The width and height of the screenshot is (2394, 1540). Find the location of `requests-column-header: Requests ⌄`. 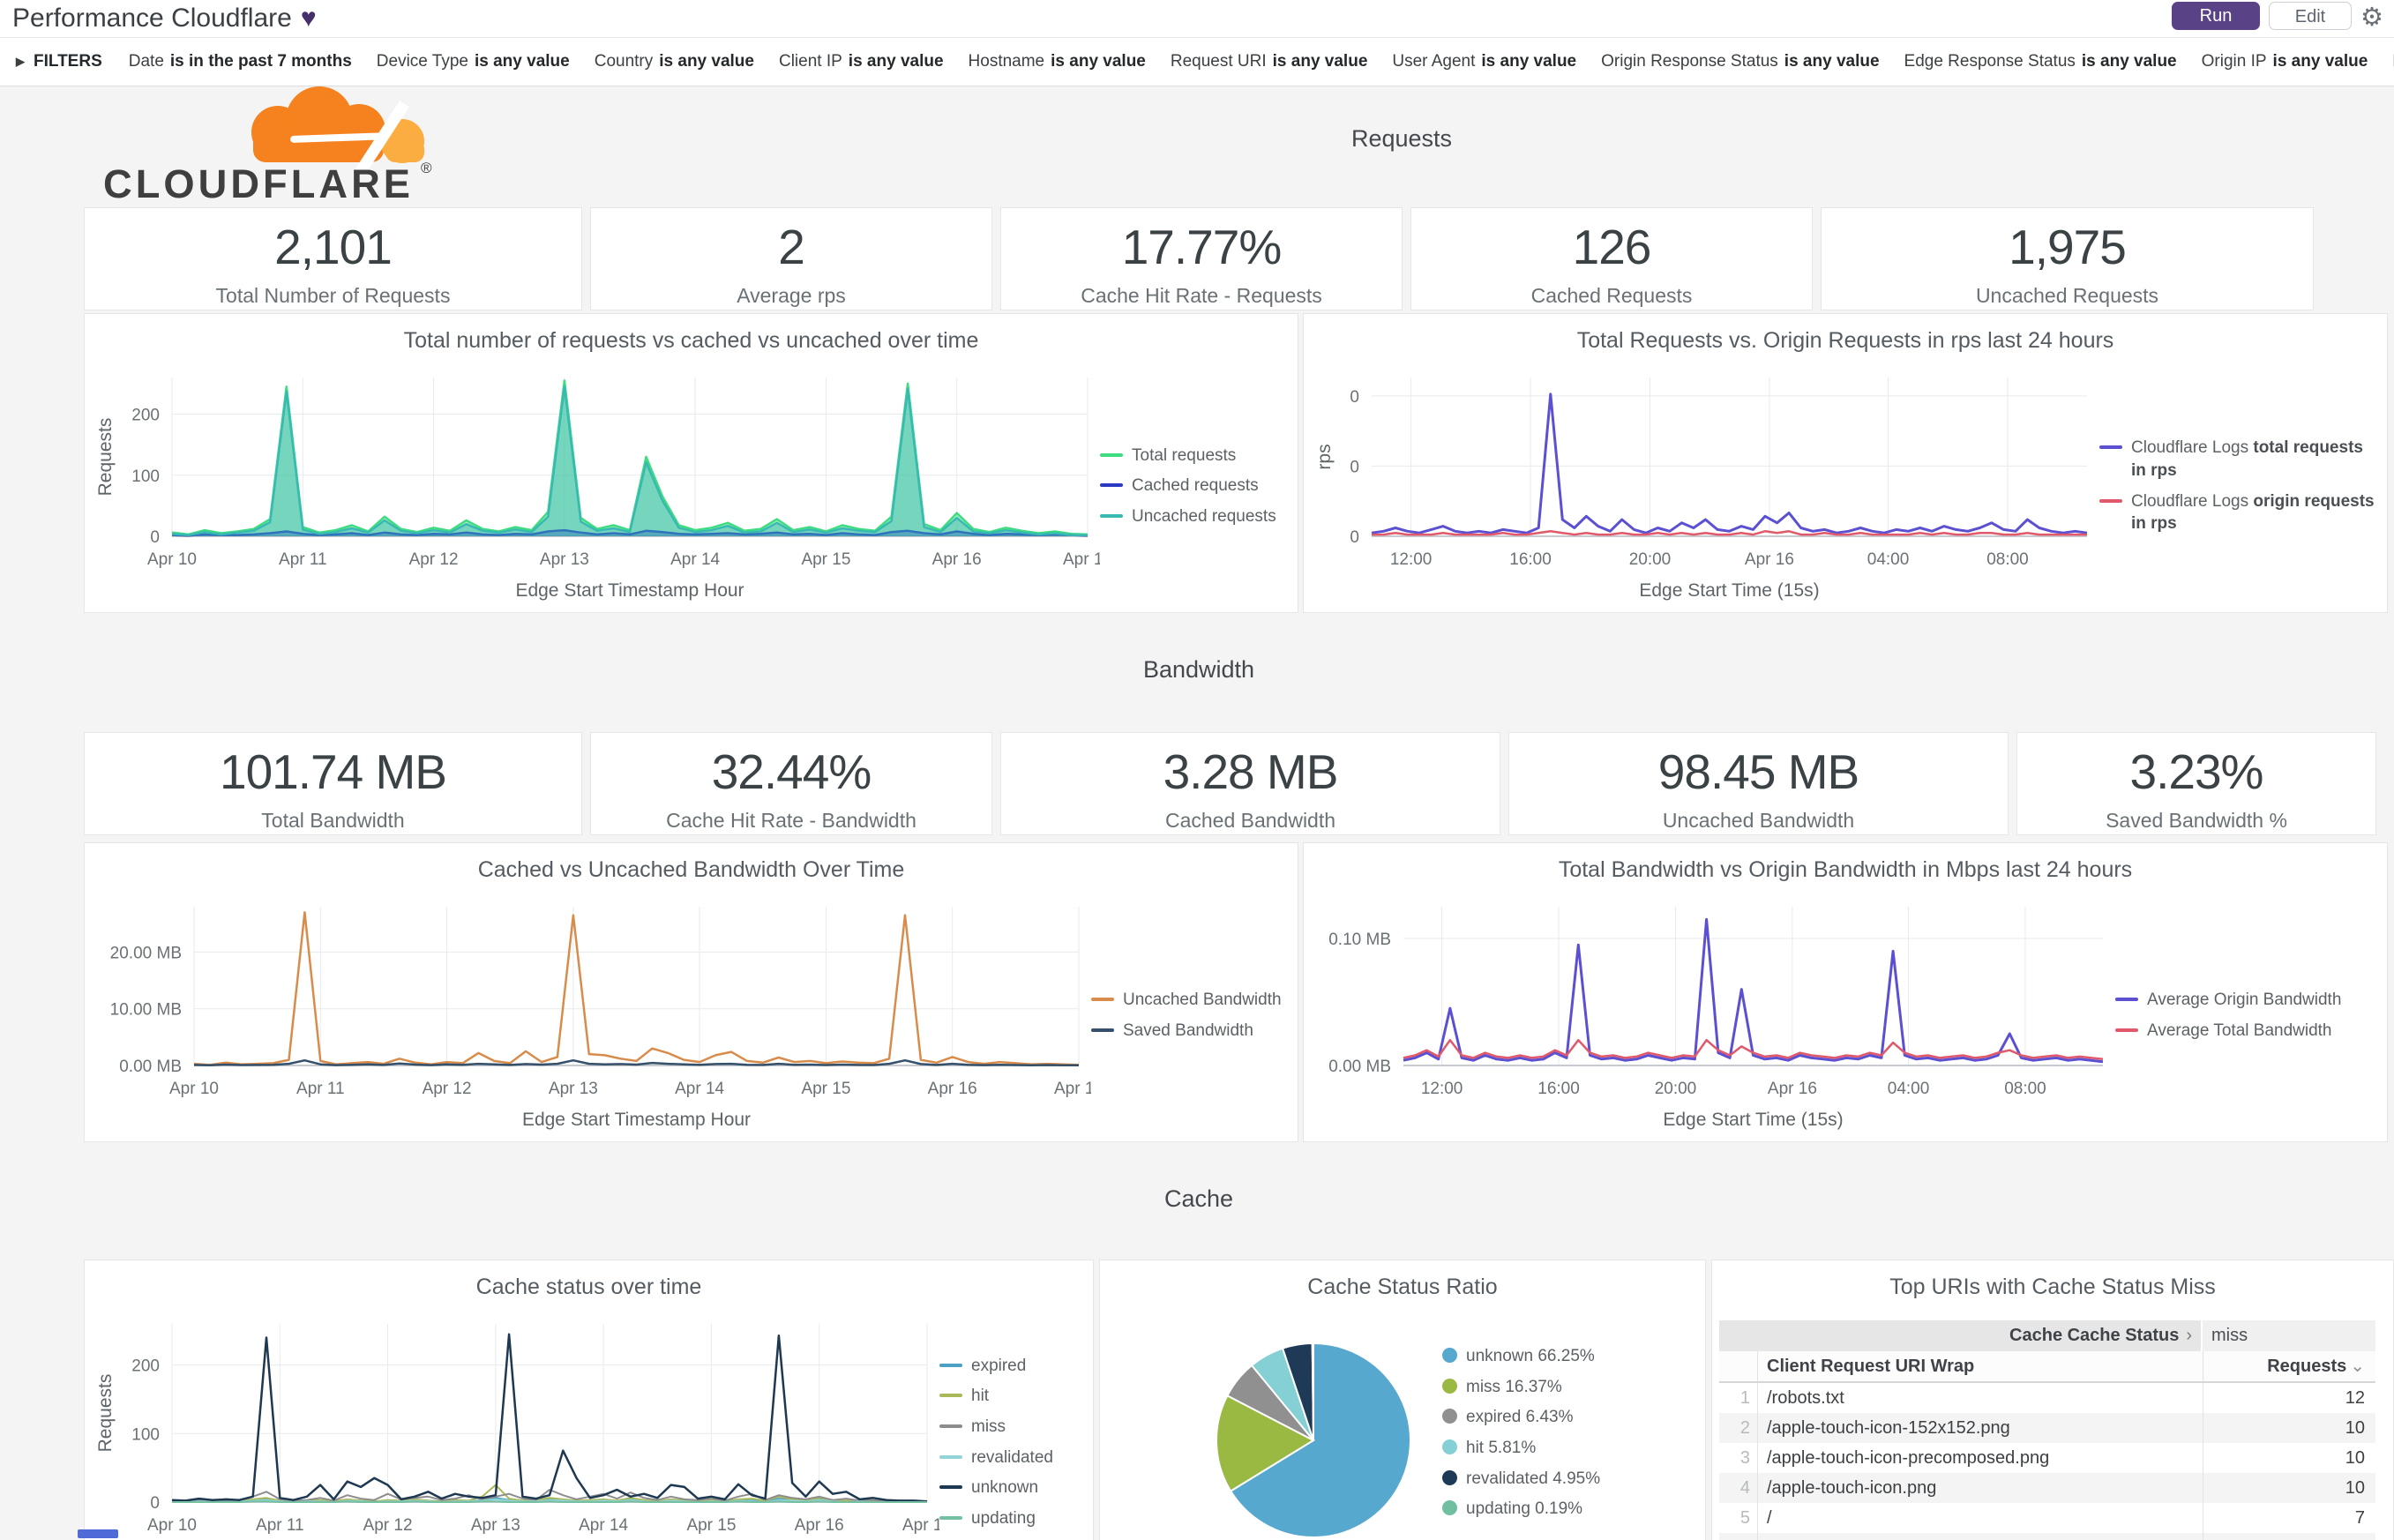

requests-column-header: Requests ⌄ is located at coordinates (2289, 1366).